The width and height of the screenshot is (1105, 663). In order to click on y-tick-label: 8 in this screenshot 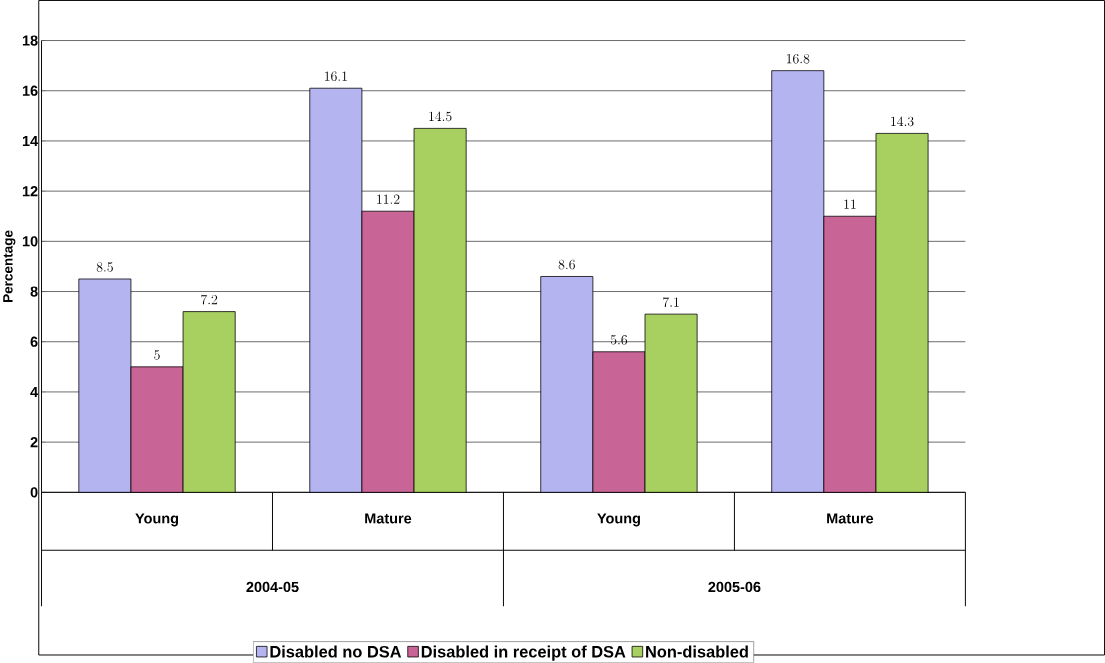, I will do `click(34, 291)`.